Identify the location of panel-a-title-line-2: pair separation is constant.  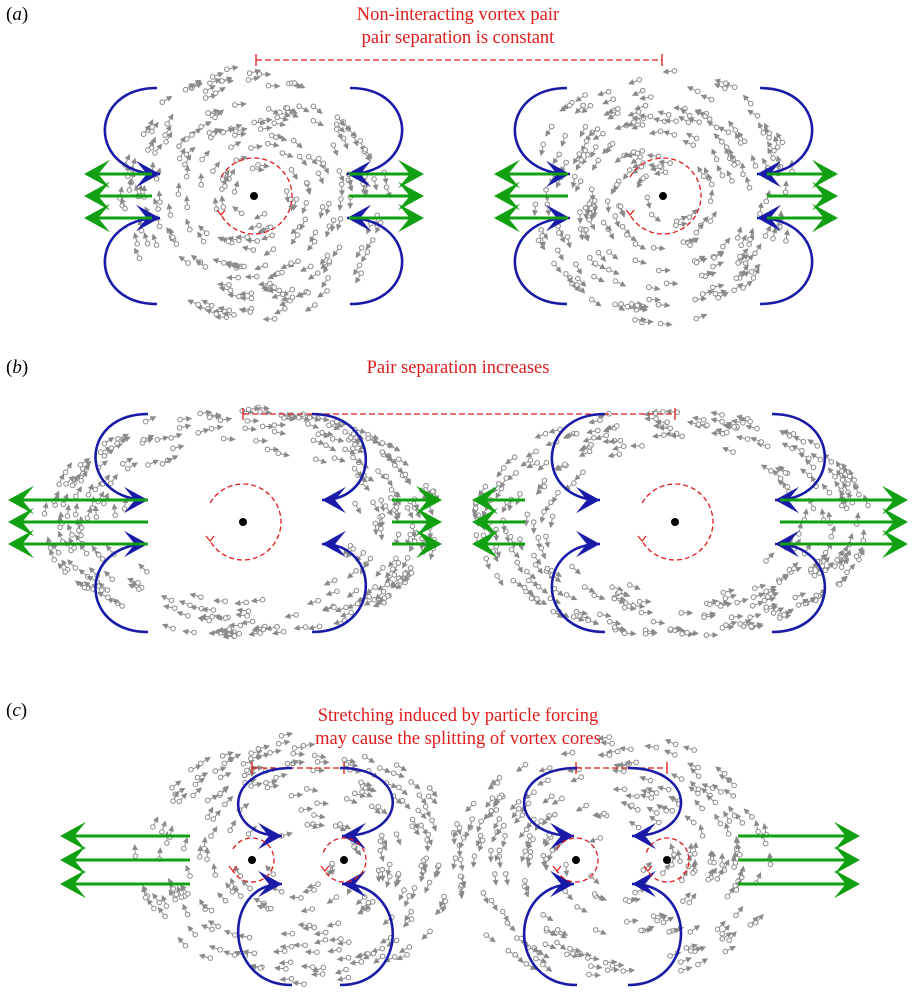
(458, 38).